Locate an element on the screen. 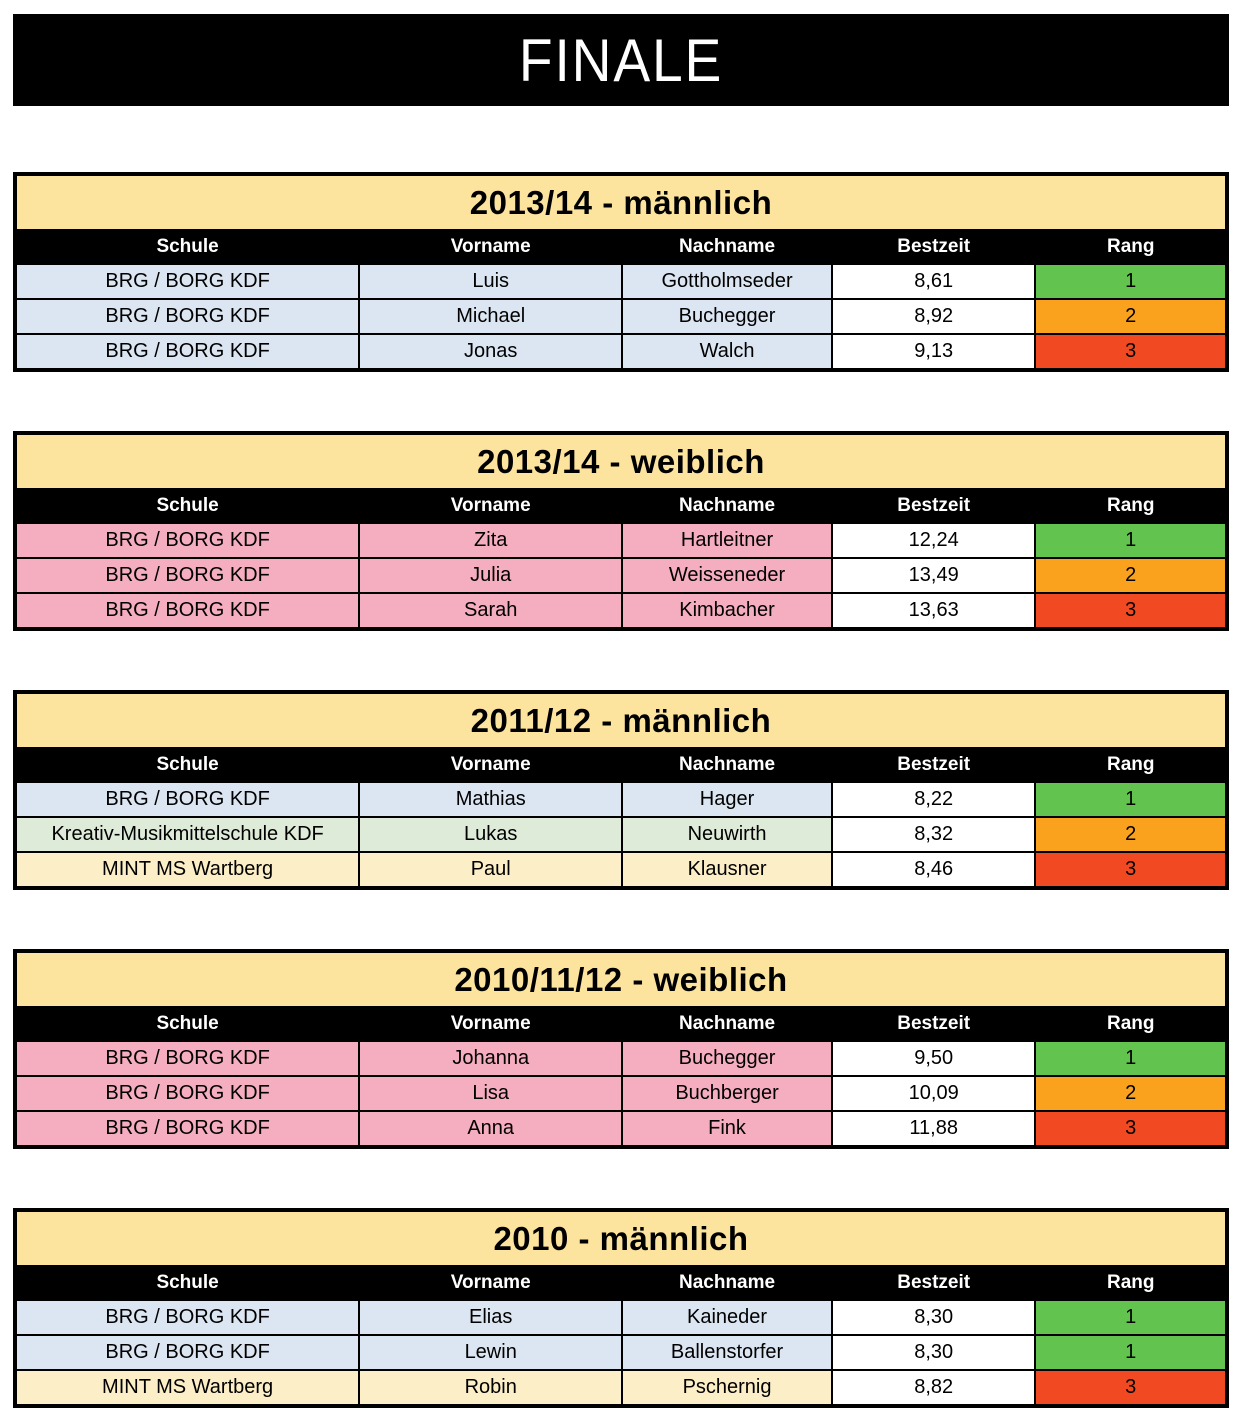 Image resolution: width=1242 pixels, height=1408 pixels. table-row: BRG / BORG KDF Michael Buchegger 8,92 2 is located at coordinates (620, 316).